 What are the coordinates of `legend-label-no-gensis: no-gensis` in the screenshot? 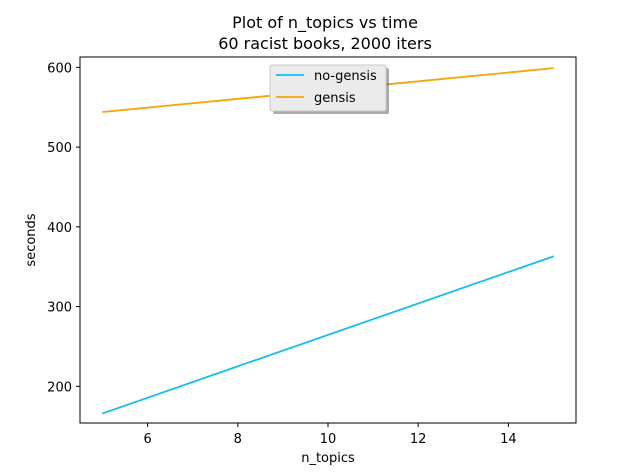 It's located at (345, 76).